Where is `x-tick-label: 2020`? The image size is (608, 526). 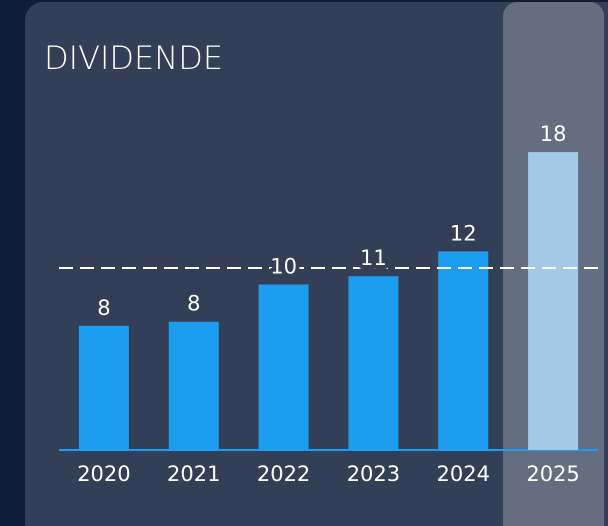 x-tick-label: 2020 is located at coordinates (103, 474).